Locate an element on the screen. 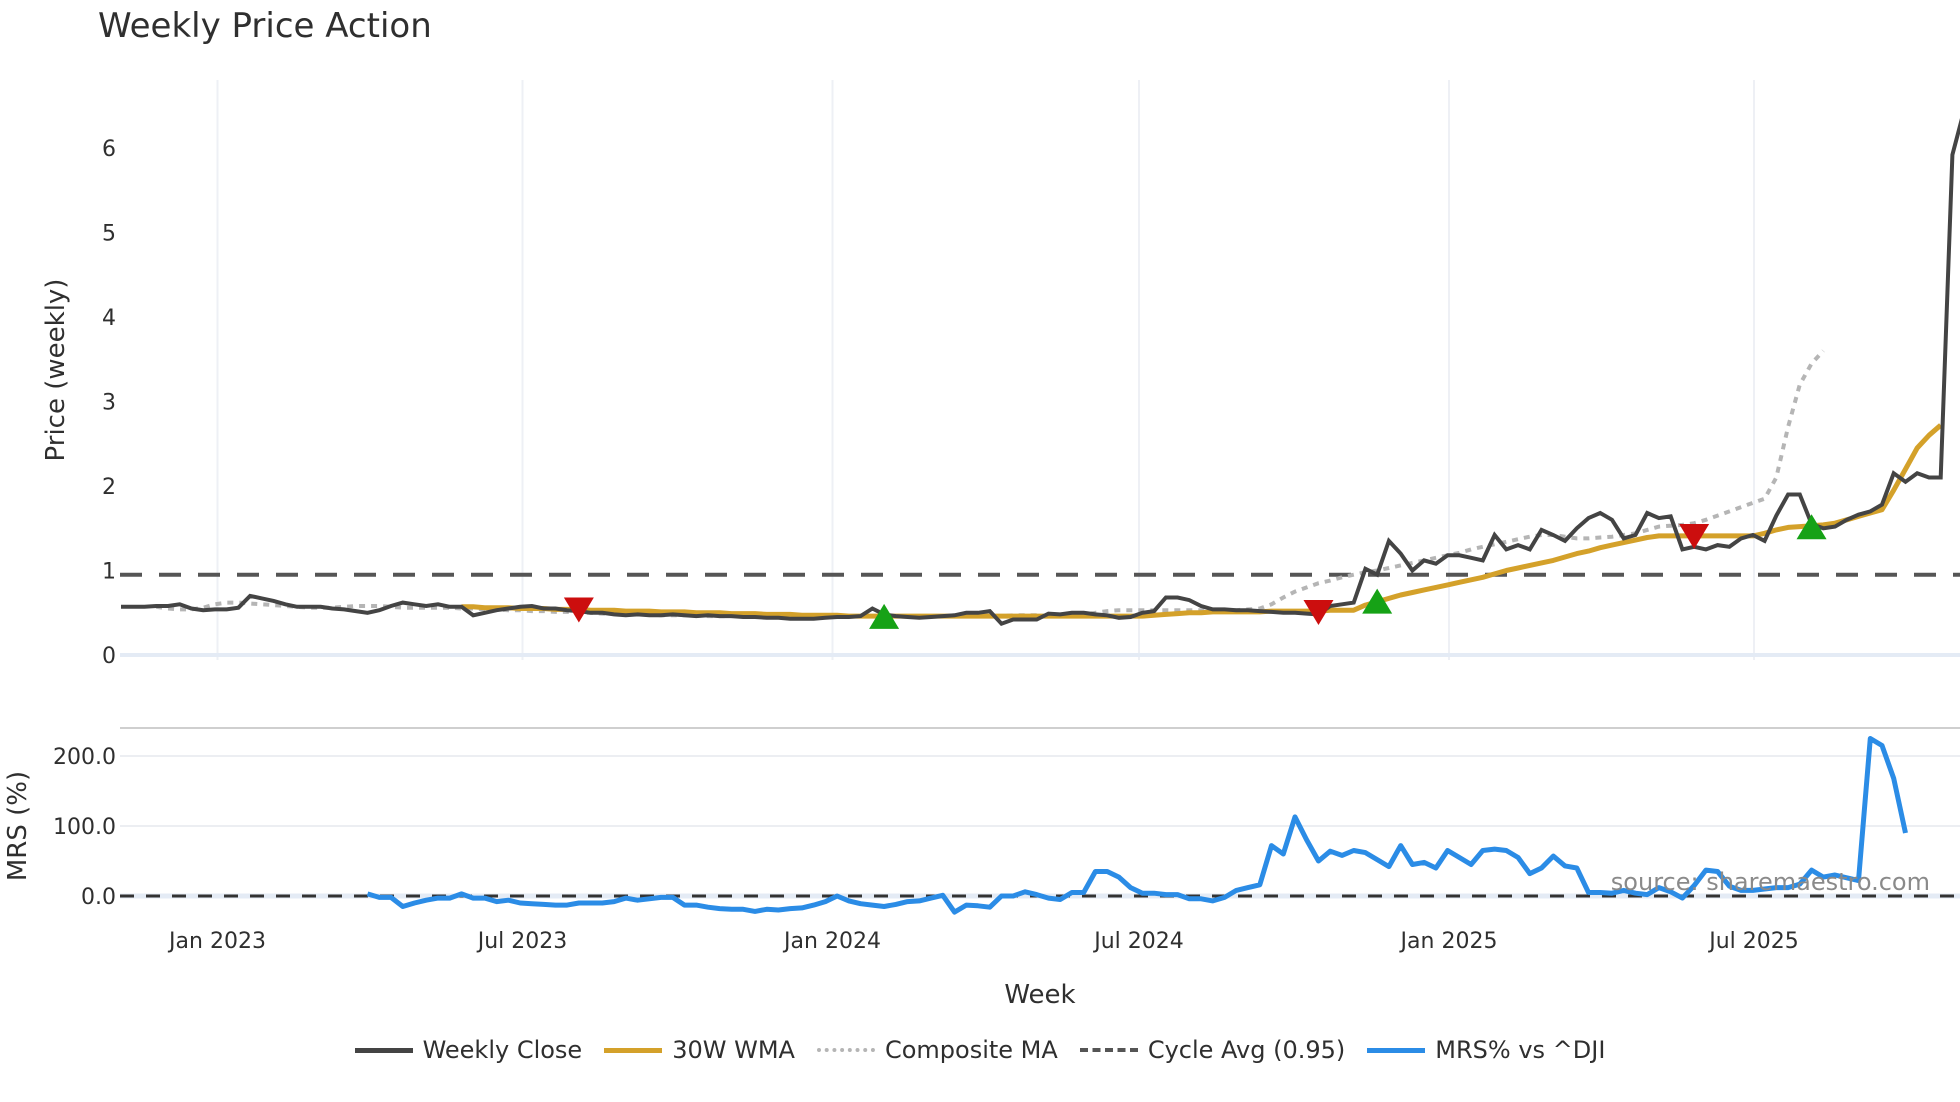 This screenshot has width=1960, height=1102. price-y-tick: 6 is located at coordinates (109, 149).